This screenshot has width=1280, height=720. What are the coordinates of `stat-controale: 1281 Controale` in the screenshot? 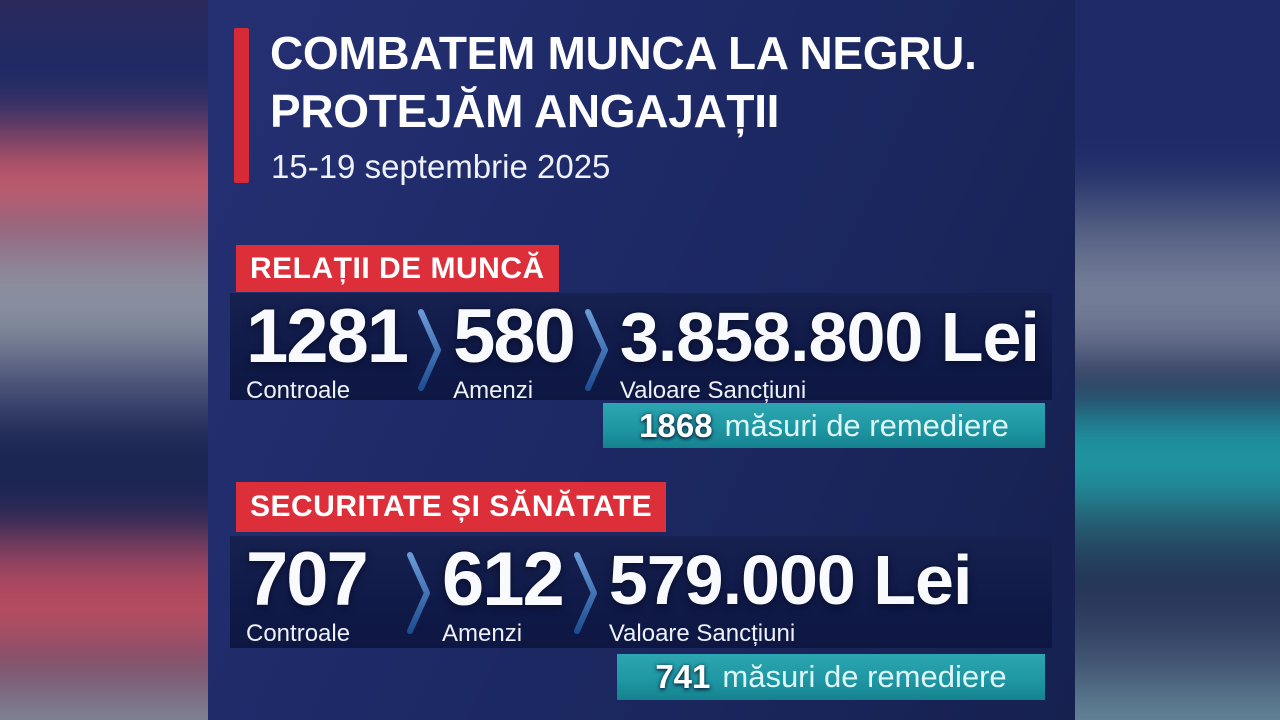 It's located at (327, 349).